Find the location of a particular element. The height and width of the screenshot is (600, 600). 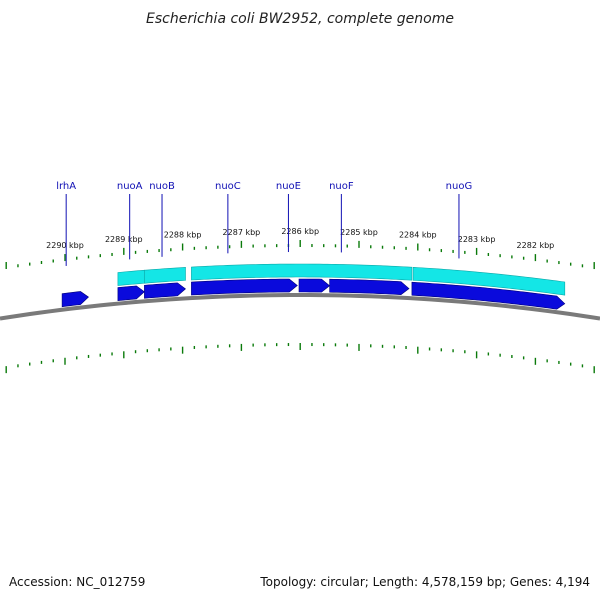

gene-label-lrhA: lrhA is located at coordinates (66, 186).